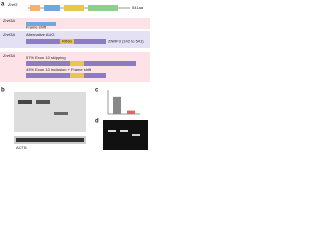 The width and height of the screenshot is (320, 240). I want to click on panel-label: c, so click(97, 91).